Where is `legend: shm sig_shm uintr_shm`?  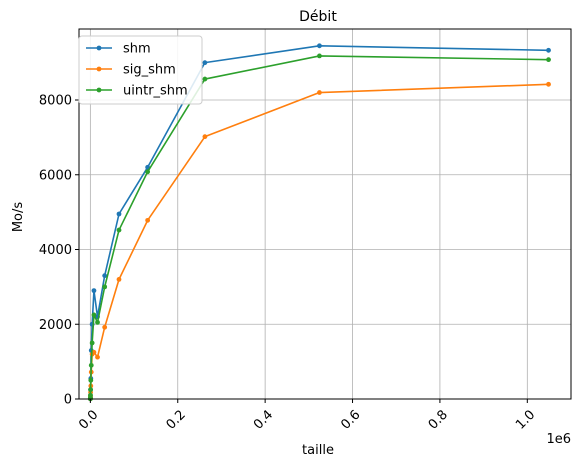
legend: shm sig_shm uintr_shm is located at coordinates (140, 70).